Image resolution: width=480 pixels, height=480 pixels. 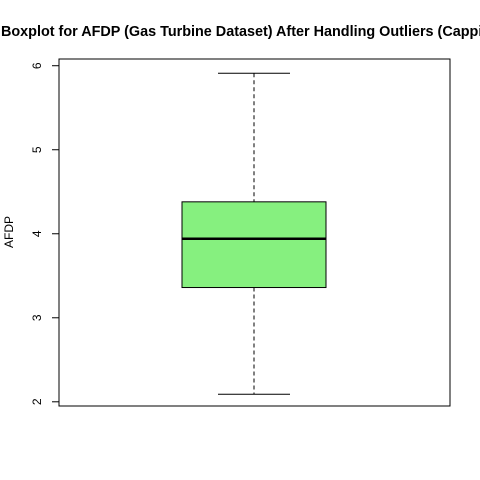 What do you see at coordinates (37, 317) in the screenshot?
I see `y-tick-label: 3` at bounding box center [37, 317].